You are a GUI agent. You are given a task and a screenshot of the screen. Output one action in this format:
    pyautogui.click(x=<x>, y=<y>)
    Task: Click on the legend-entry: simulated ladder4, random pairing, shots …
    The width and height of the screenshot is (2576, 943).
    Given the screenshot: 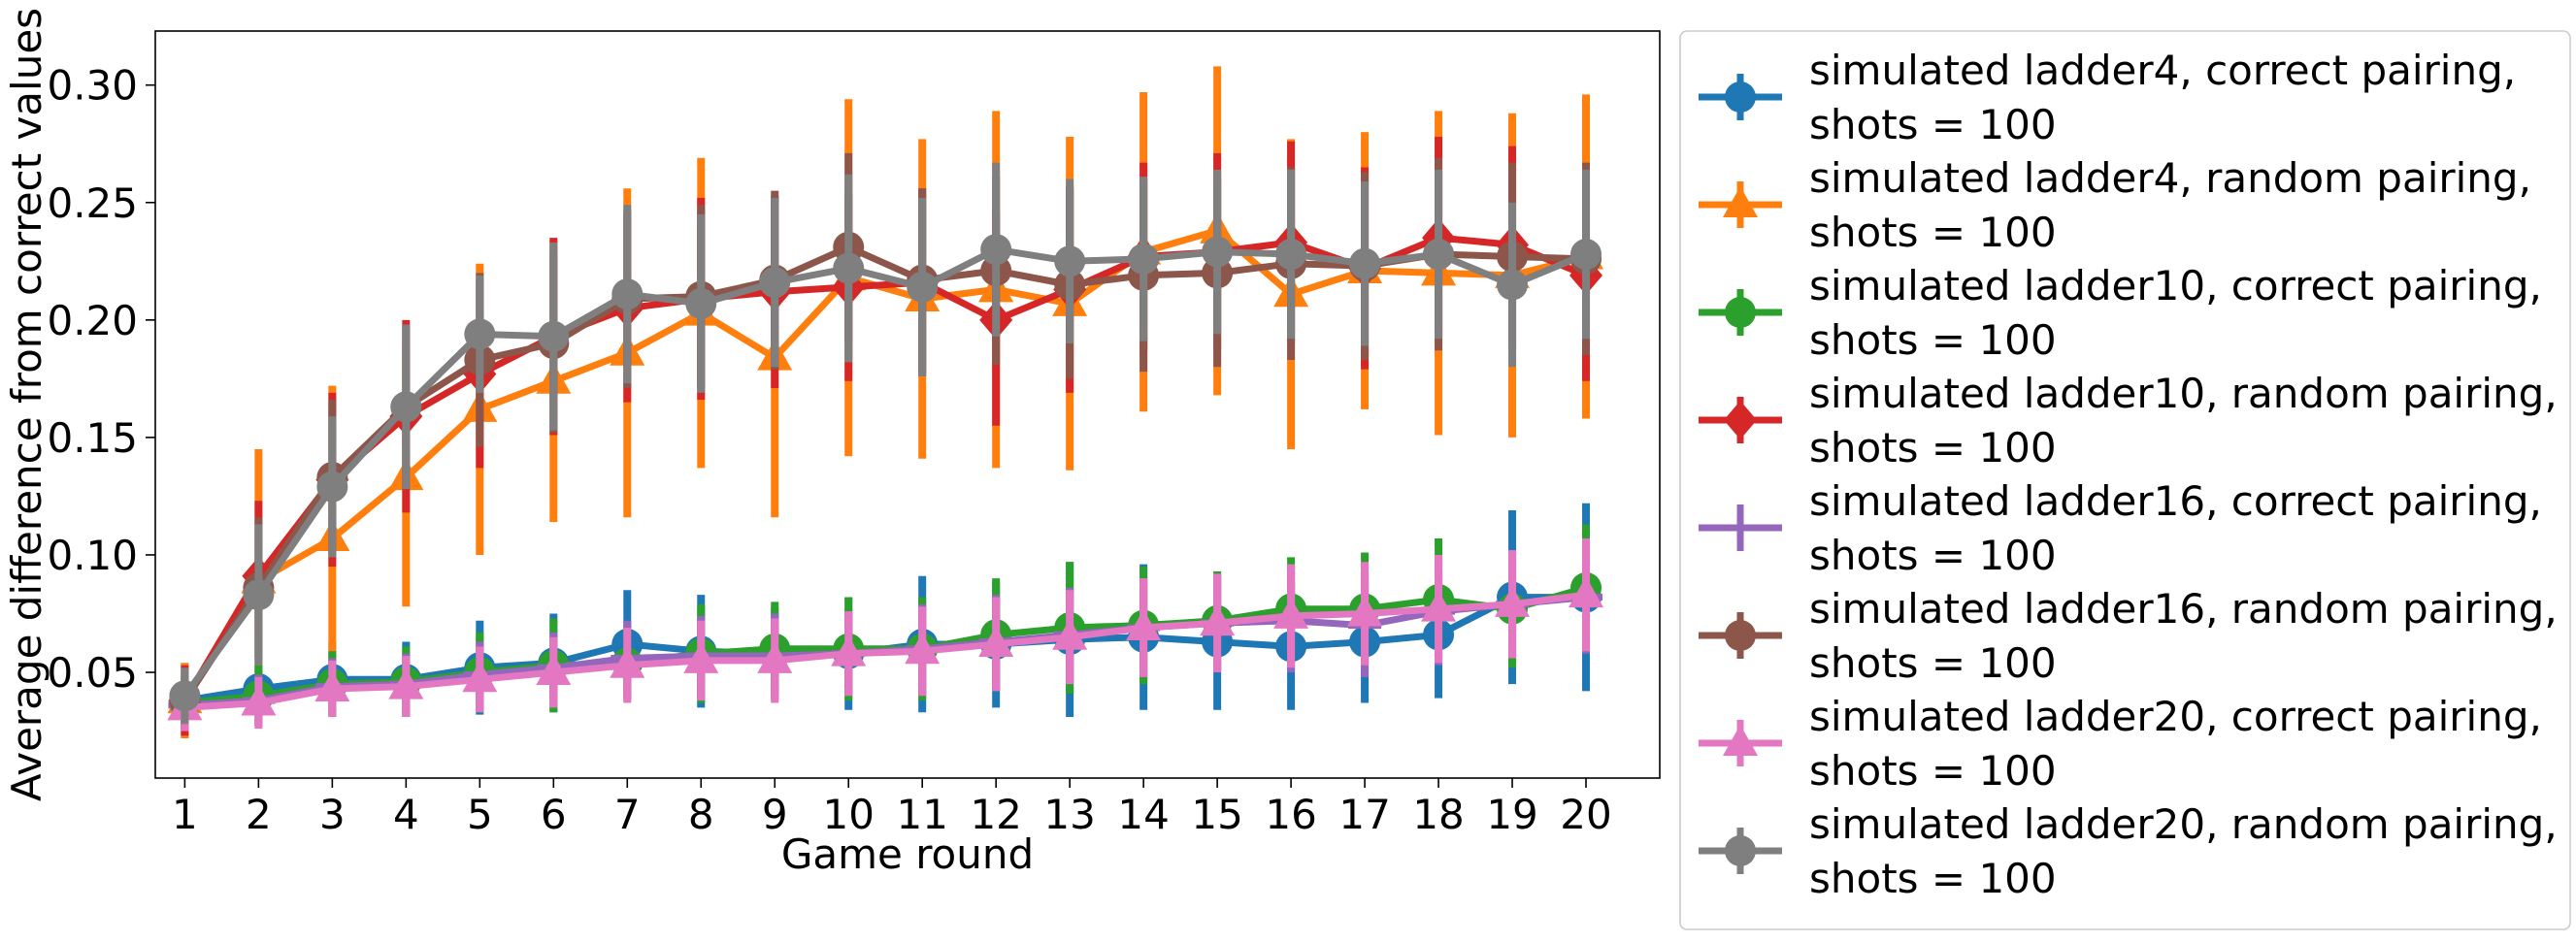 What is the action you would take?
    pyautogui.click(x=2115, y=205)
    